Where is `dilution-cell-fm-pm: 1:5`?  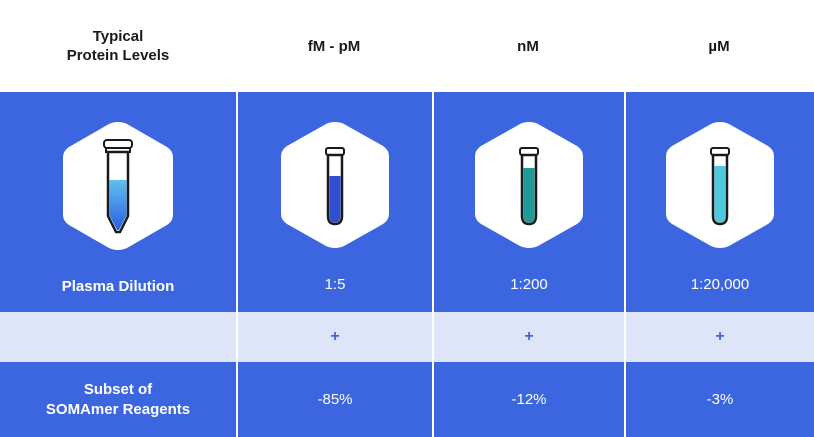 dilution-cell-fm-pm: 1:5 is located at coordinates (334, 202).